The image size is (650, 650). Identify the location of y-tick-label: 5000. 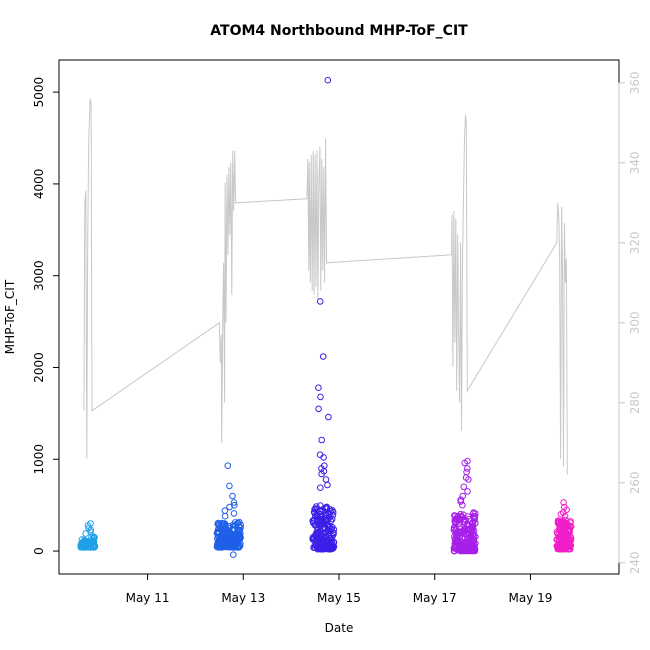
(39, 92).